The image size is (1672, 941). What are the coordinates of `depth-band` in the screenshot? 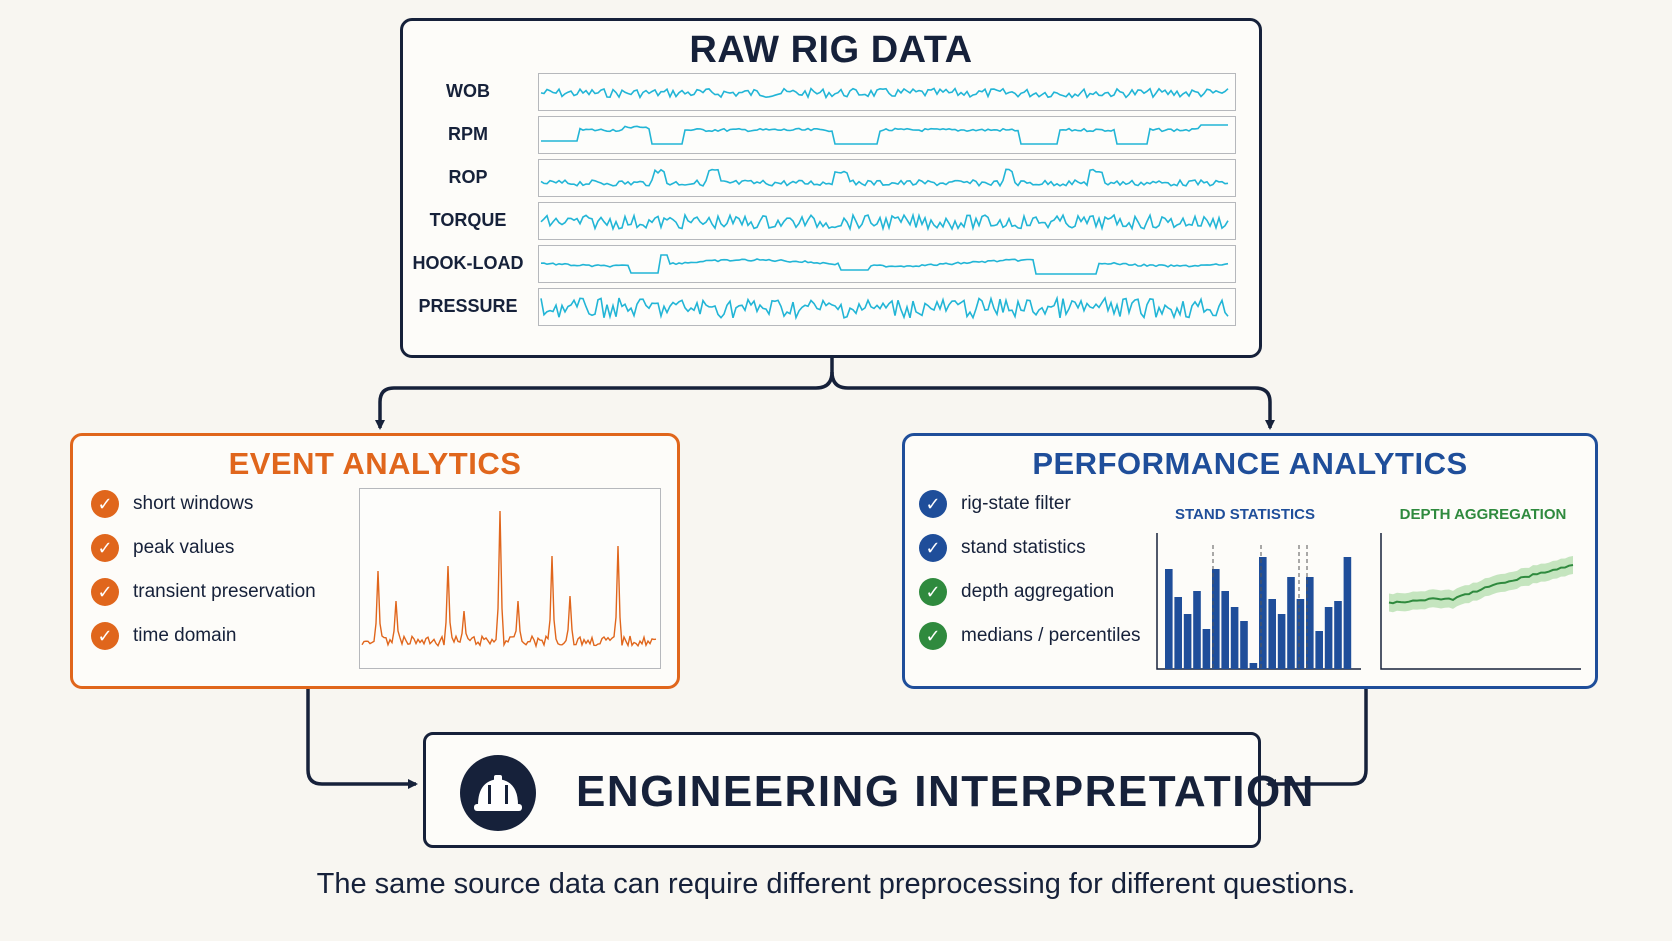 It's located at (1481, 584).